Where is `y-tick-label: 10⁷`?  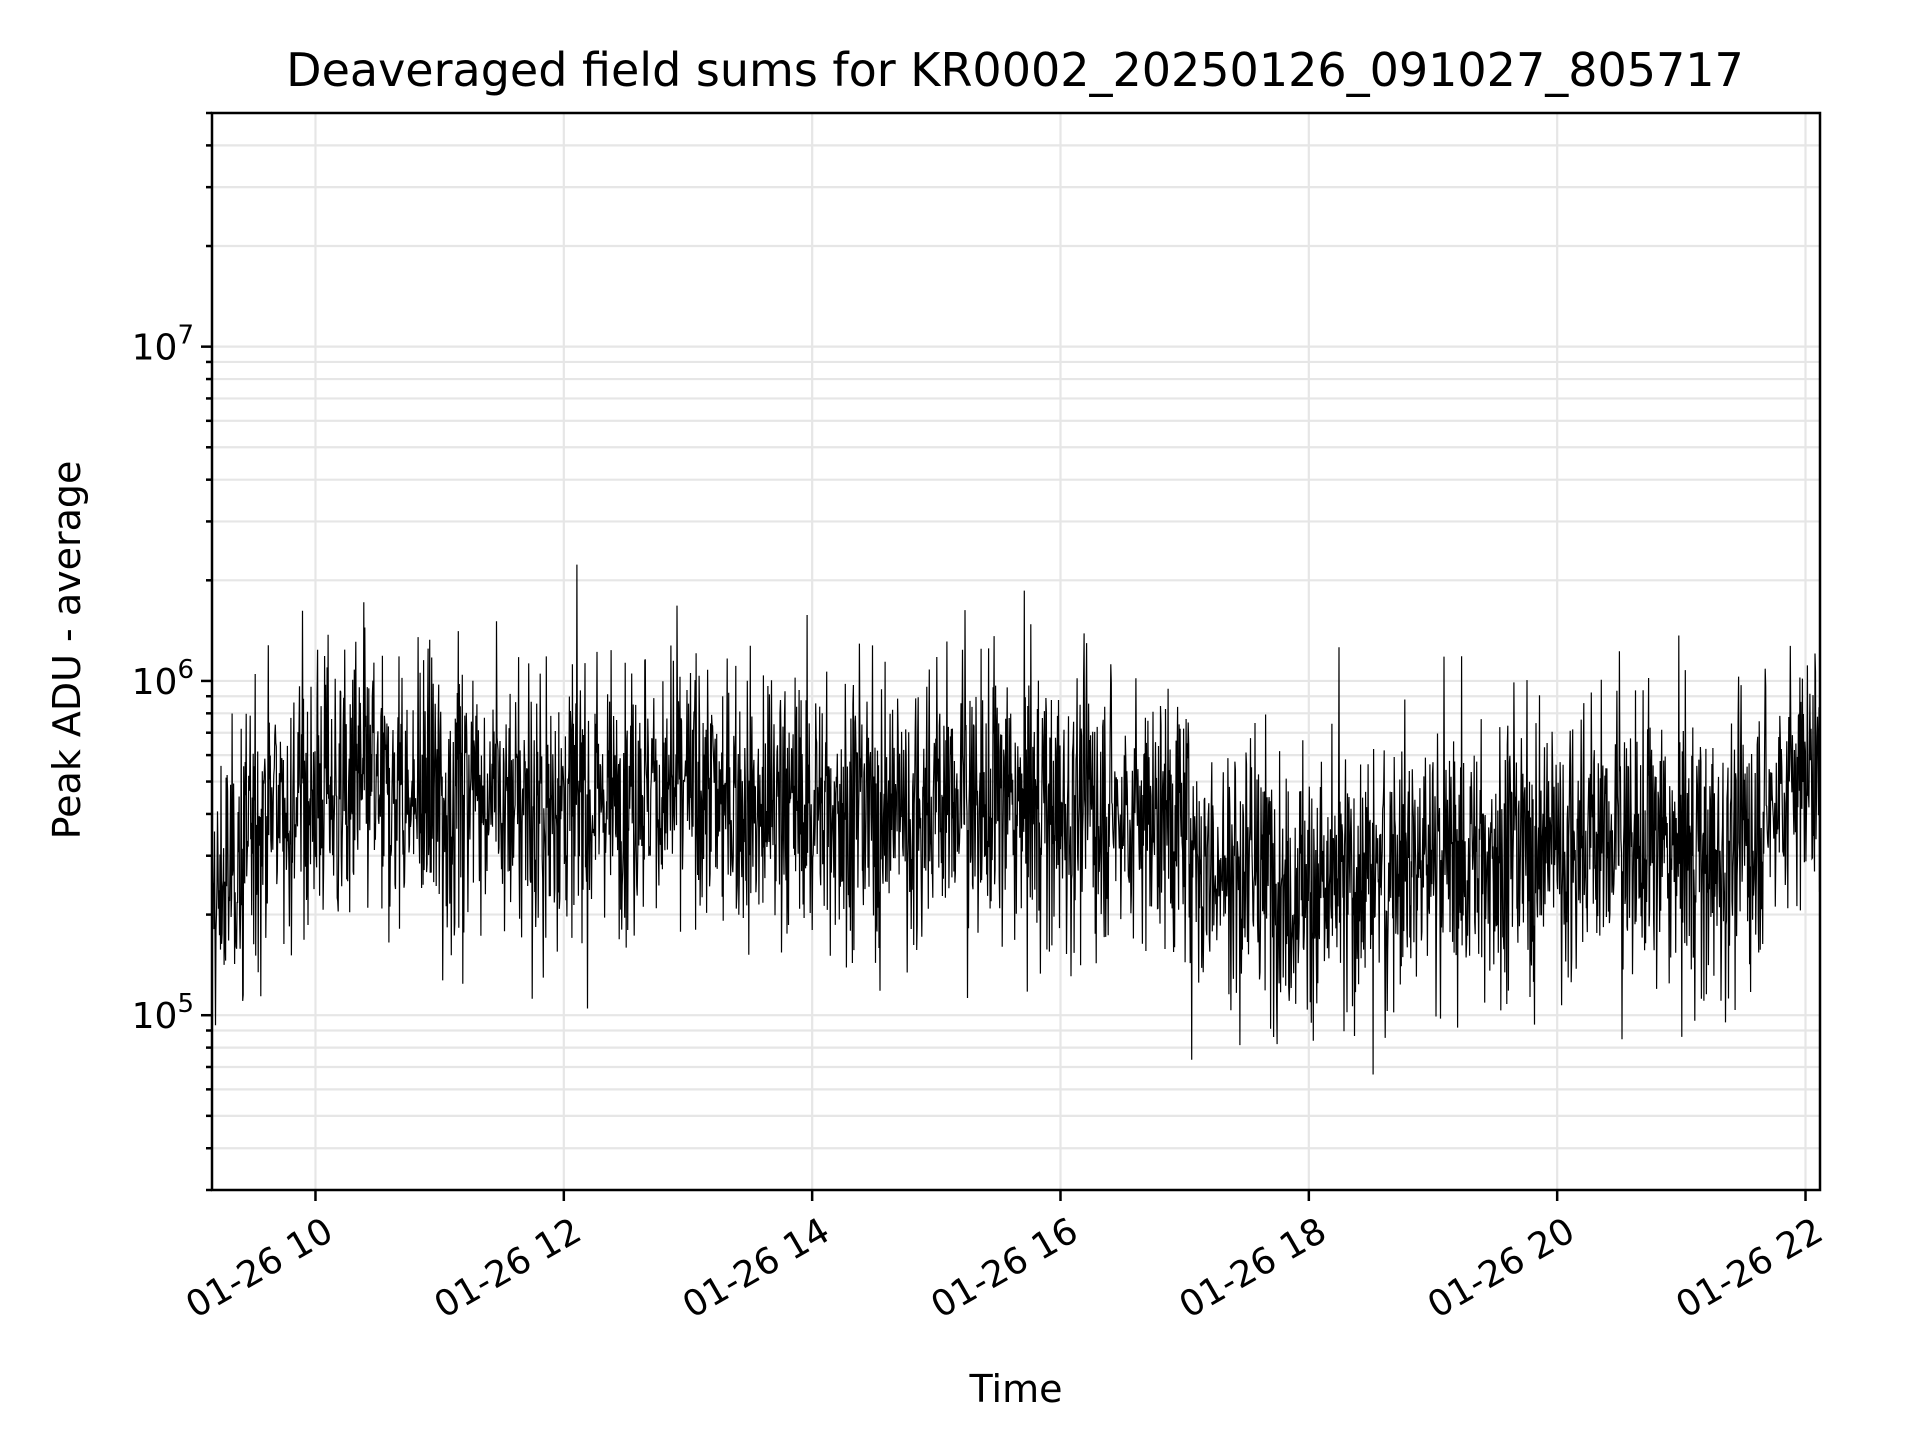
y-tick-label: 10⁷ is located at coordinates (163, 345).